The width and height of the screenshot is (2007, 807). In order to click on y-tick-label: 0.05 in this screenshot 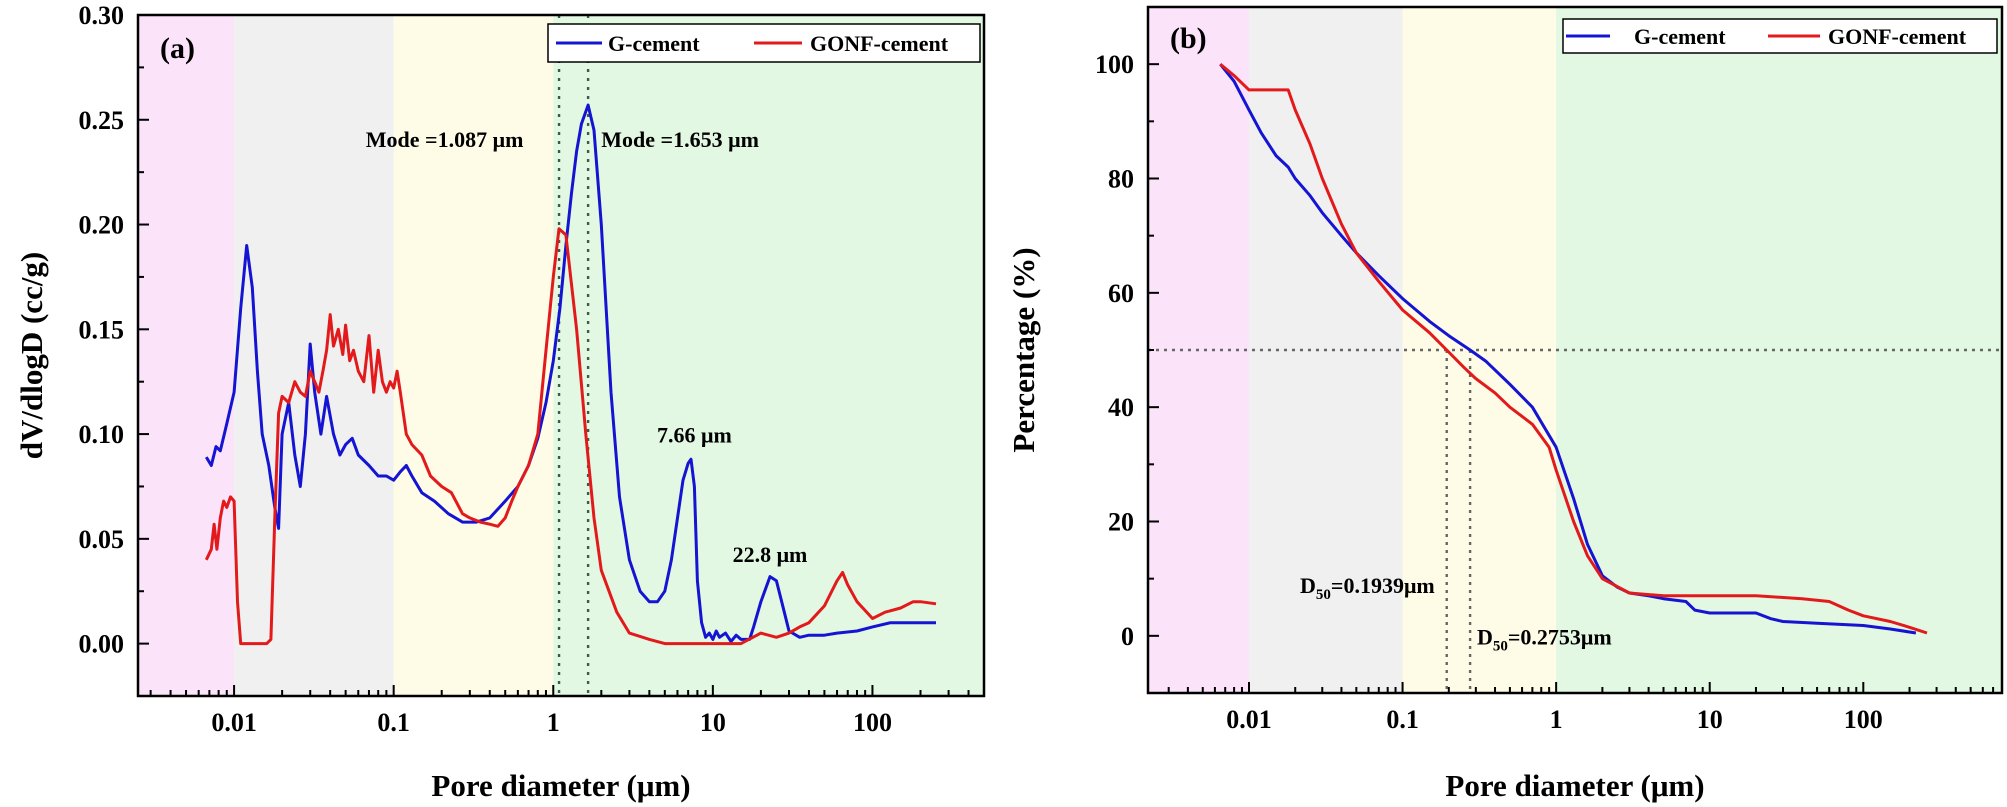, I will do `click(102, 539)`.